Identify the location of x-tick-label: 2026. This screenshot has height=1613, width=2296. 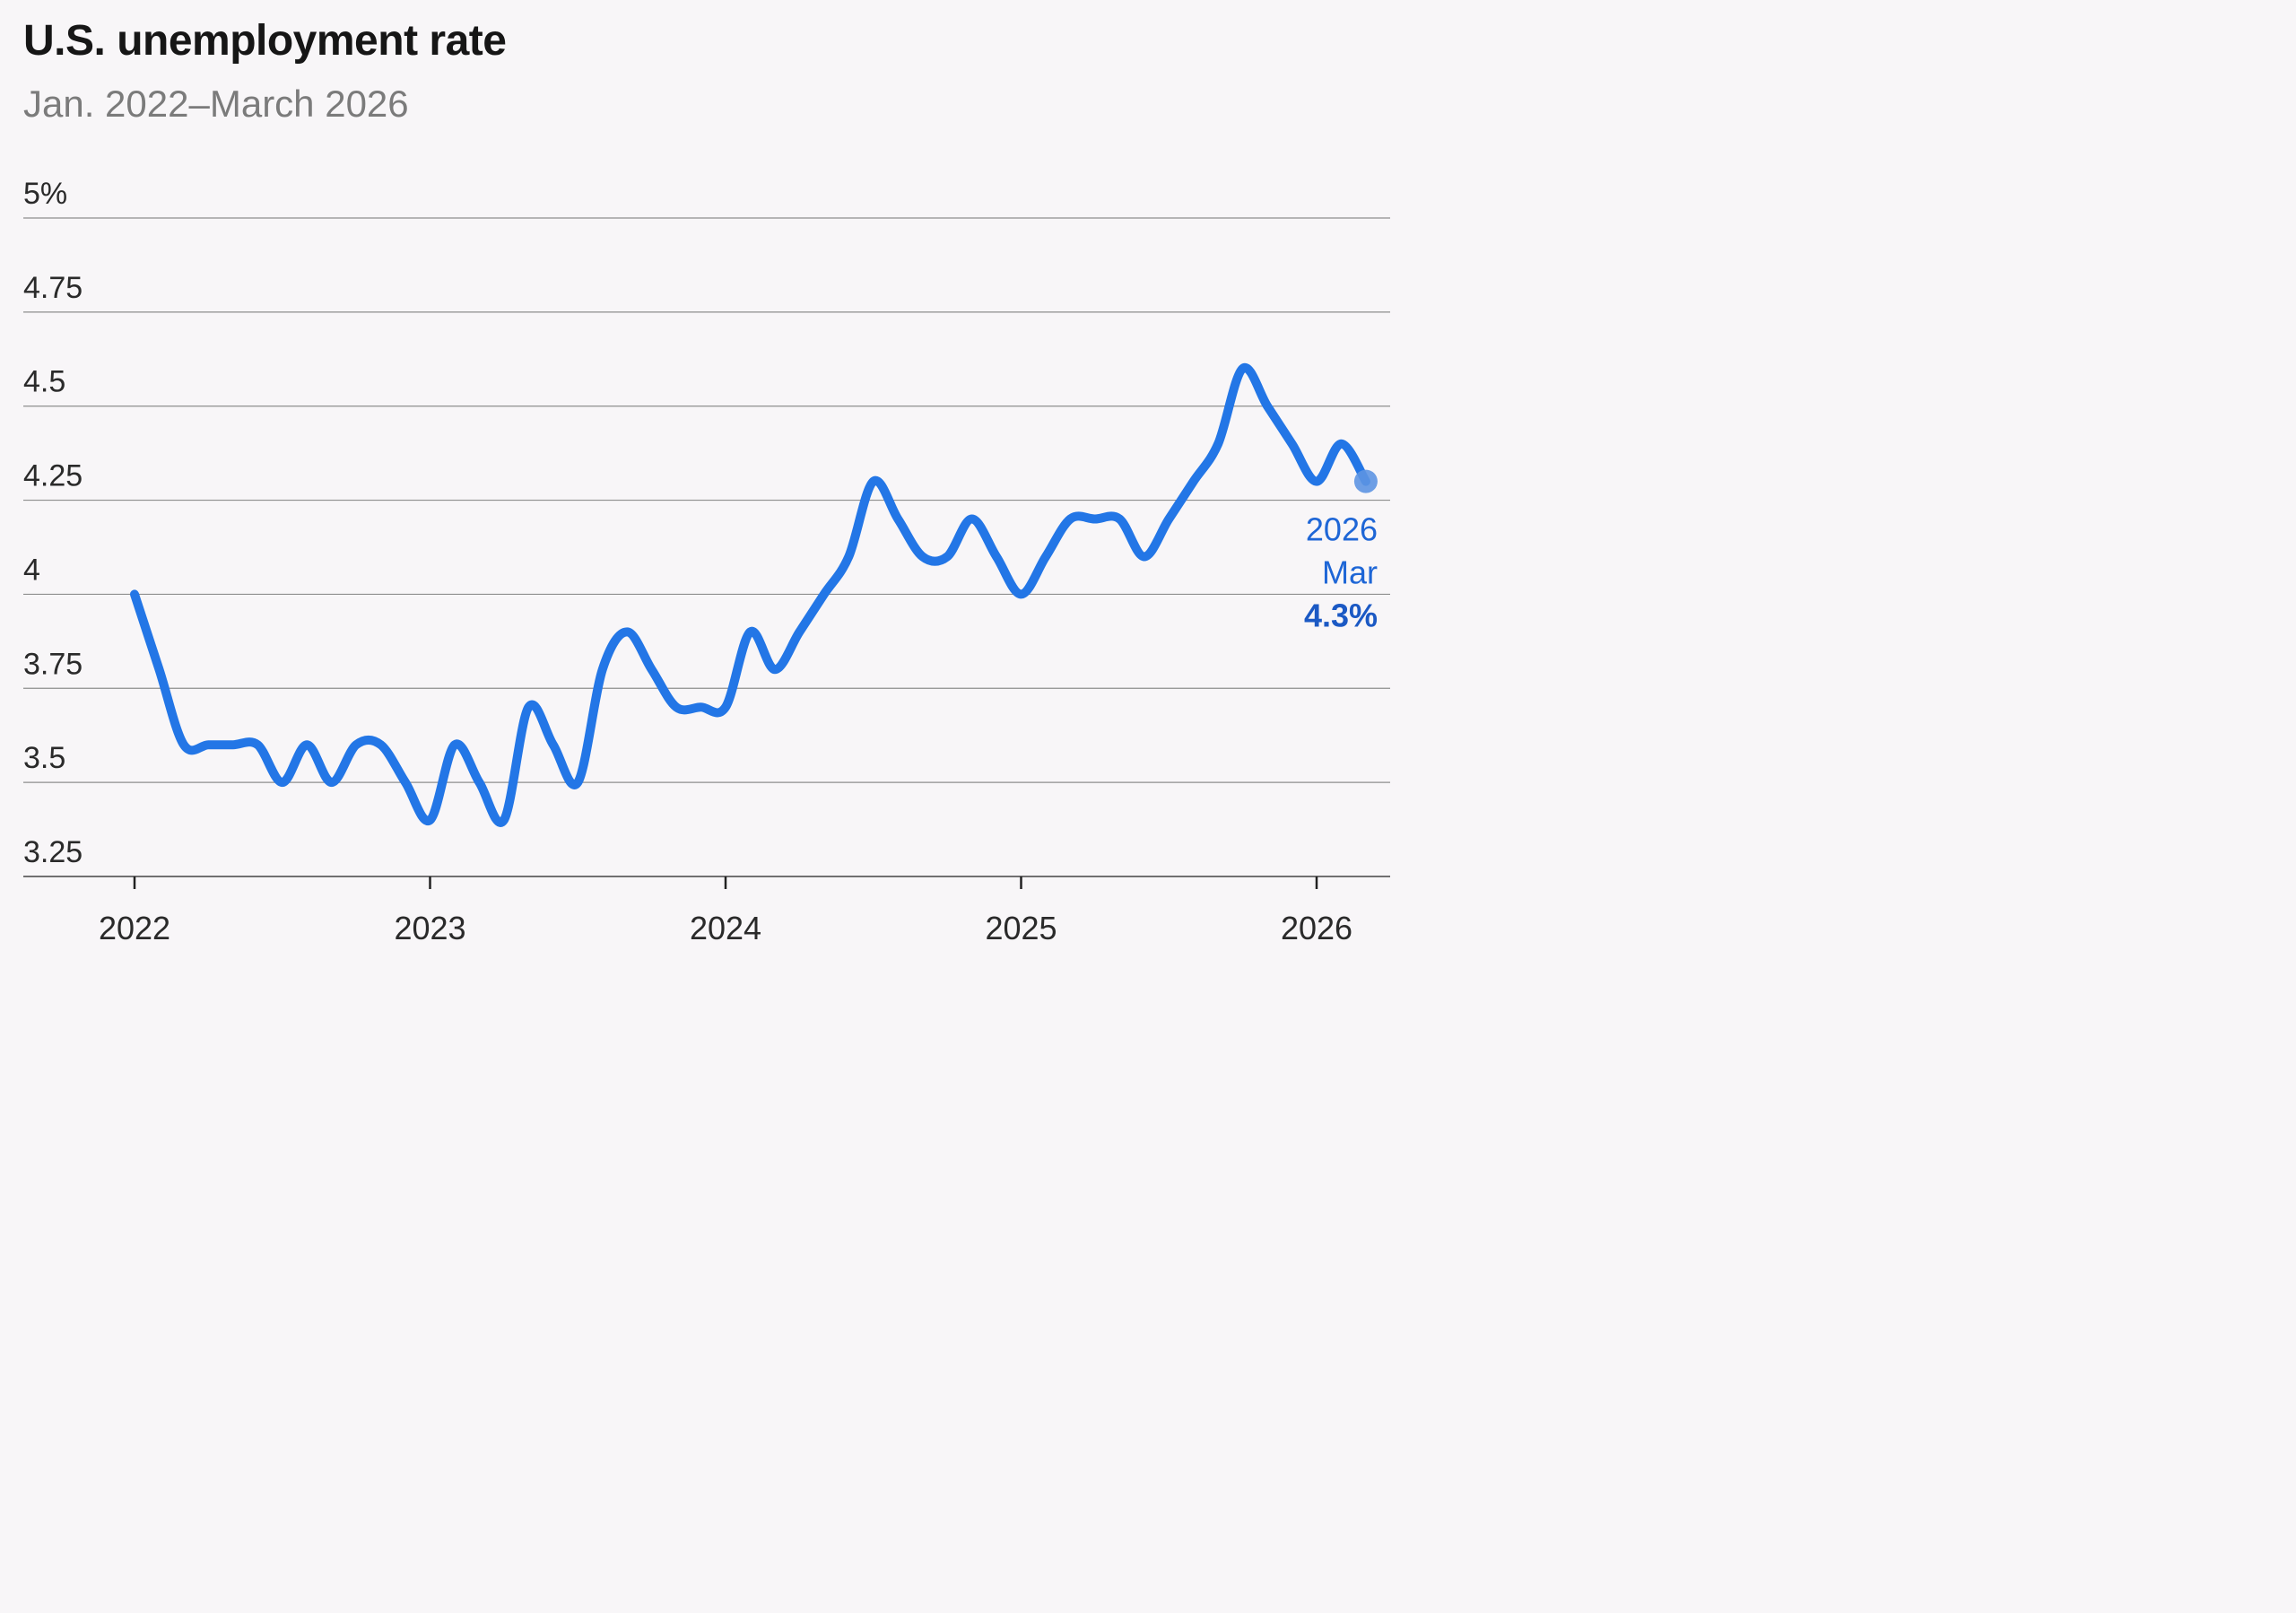
(1316, 928).